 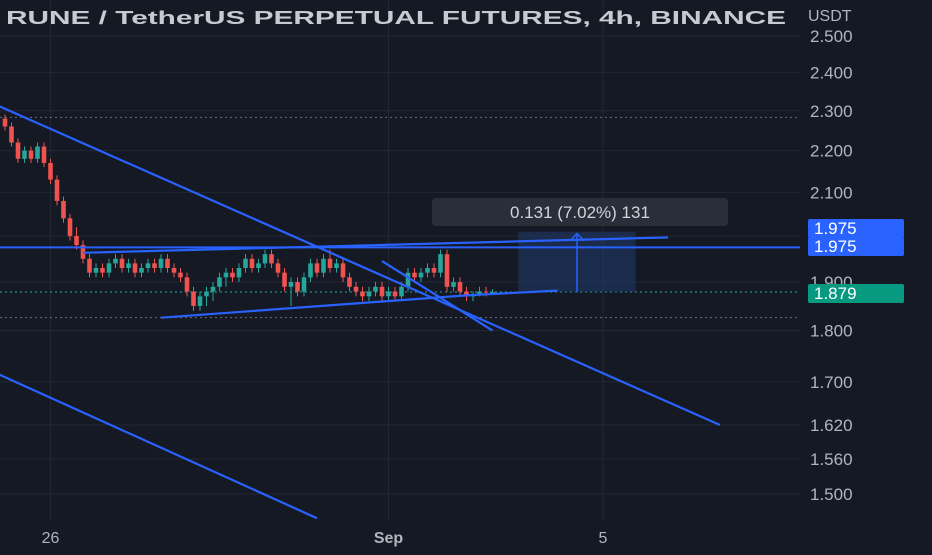 I want to click on wedge-apex-extension, so click(x=512, y=293).